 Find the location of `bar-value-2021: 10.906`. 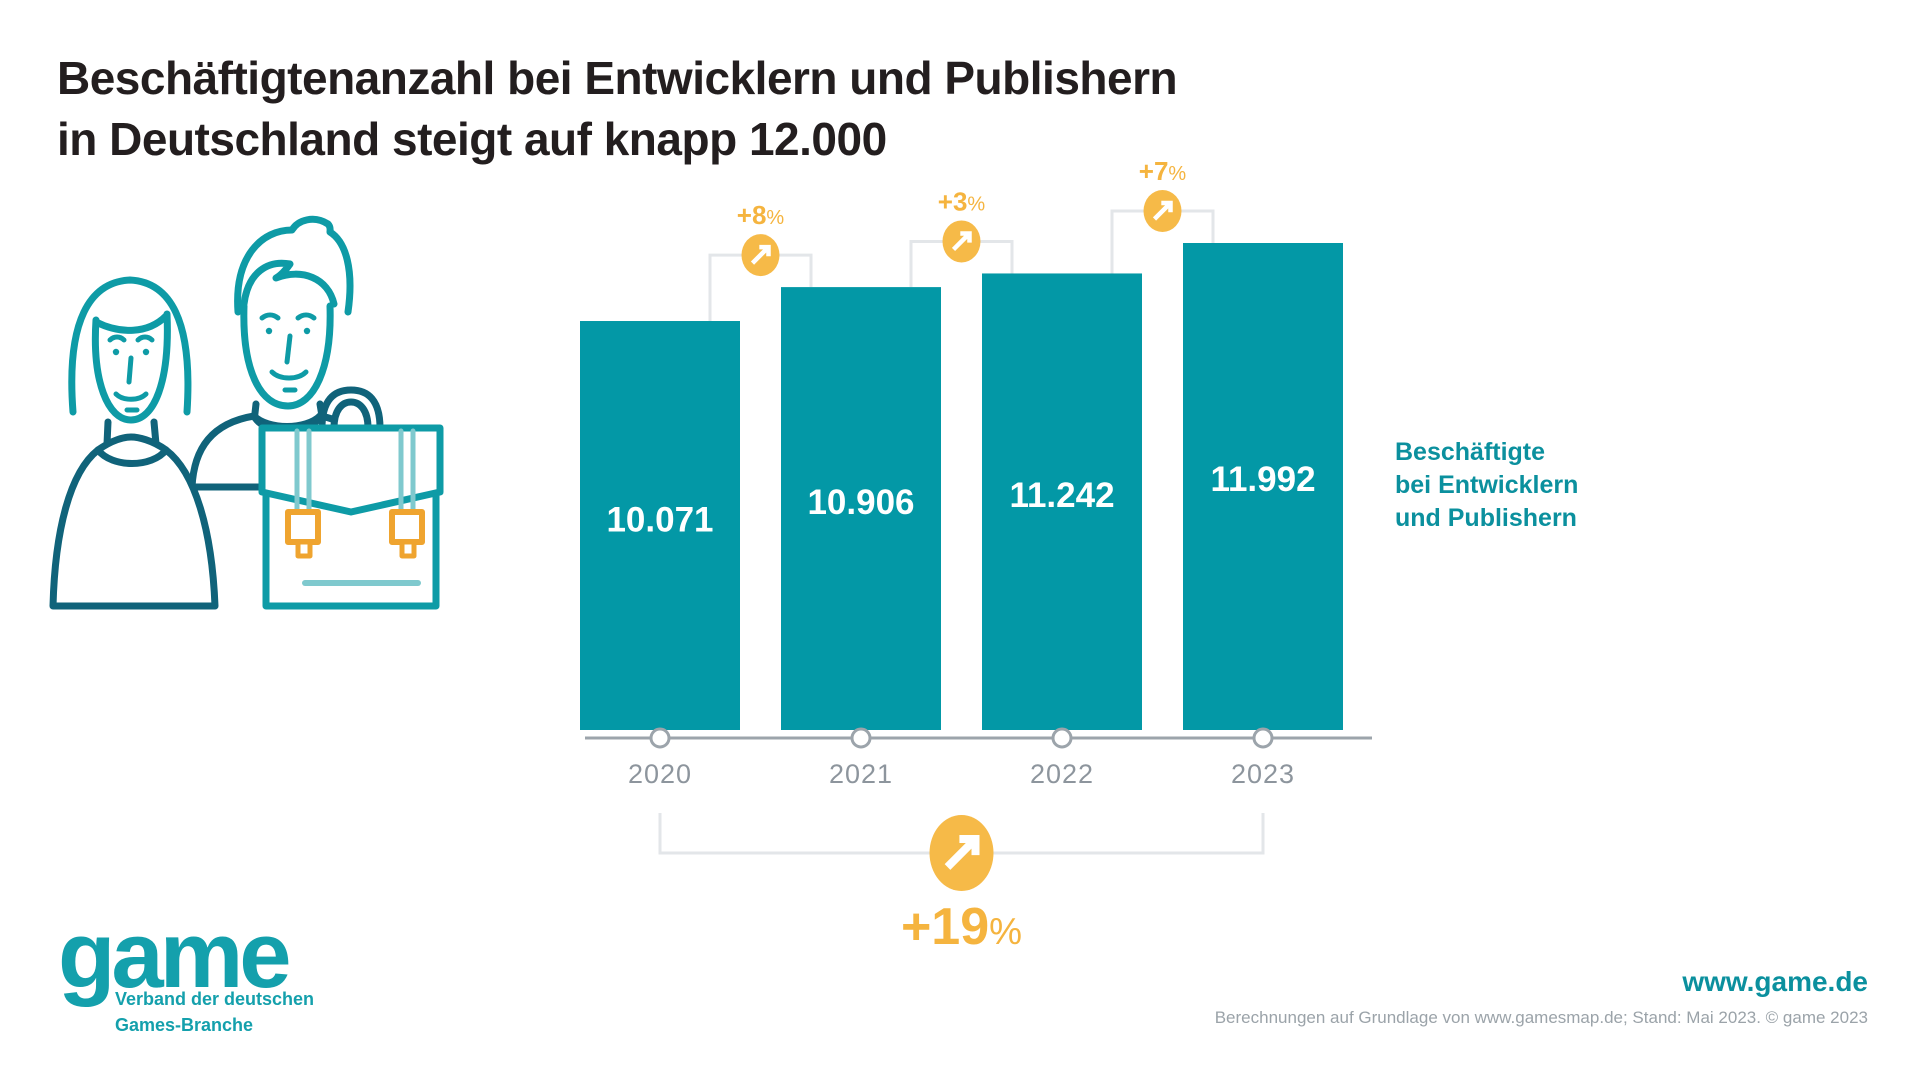

bar-value-2021: 10.906 is located at coordinates (860, 502).